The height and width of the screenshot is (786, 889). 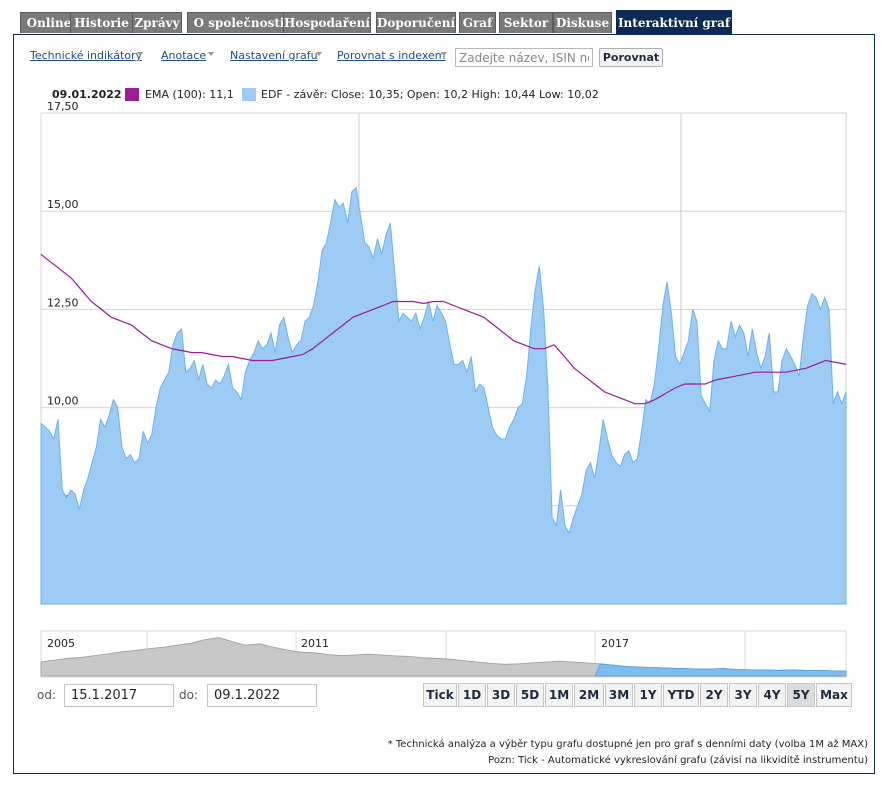 I want to click on series-legend-swatch, so click(x=249, y=94).